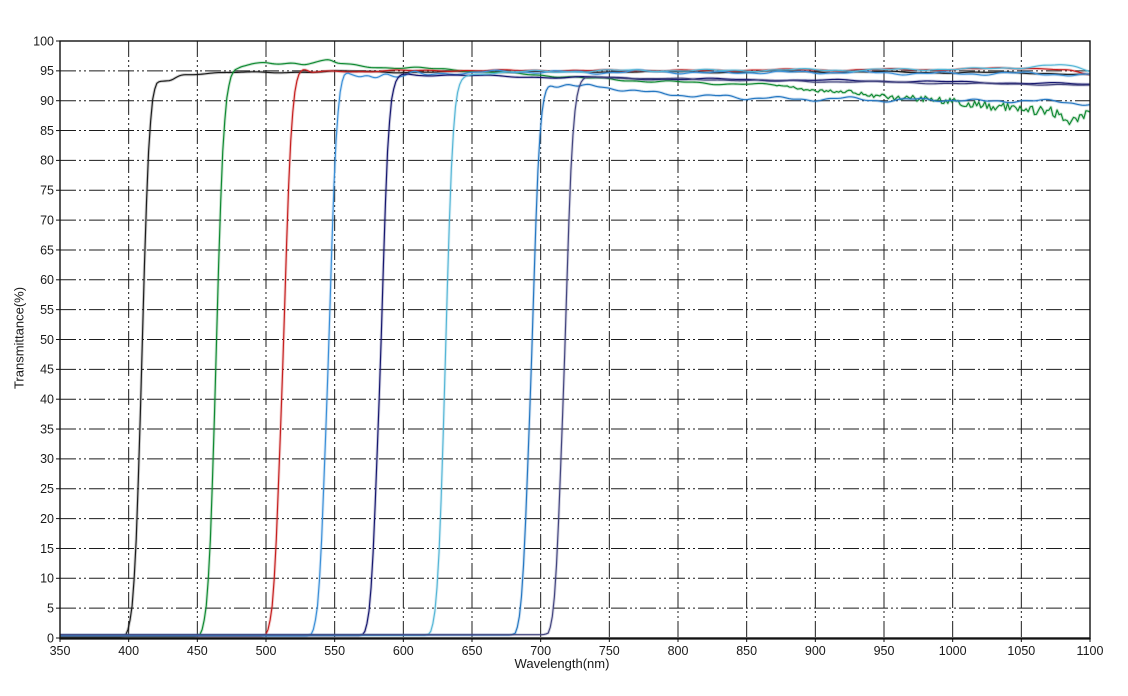 Image resolution: width=1128 pixels, height=696 pixels. Describe the element at coordinates (47, 459) in the screenshot. I see `y-tick-label: 30` at that location.